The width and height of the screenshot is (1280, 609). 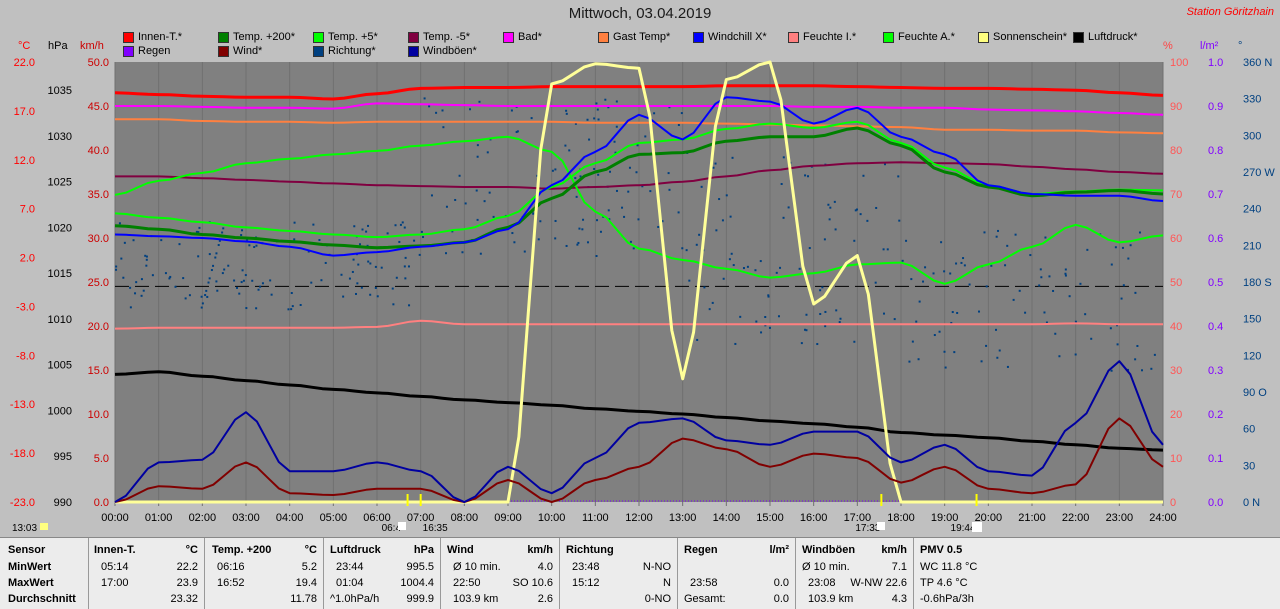 What do you see at coordinates (60, 91) in the screenshot?
I see `y-tick-label-hpa: 1035` at bounding box center [60, 91].